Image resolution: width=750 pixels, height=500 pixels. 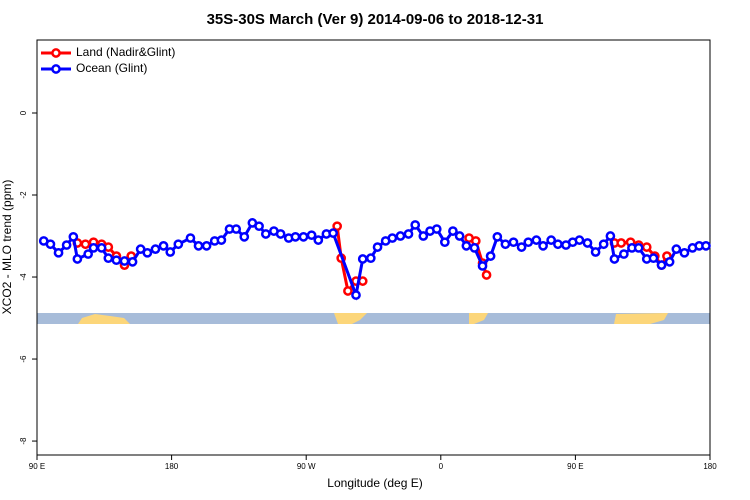 I want to click on legend-label: Land (Nadir&Glint), so click(x=125, y=52).